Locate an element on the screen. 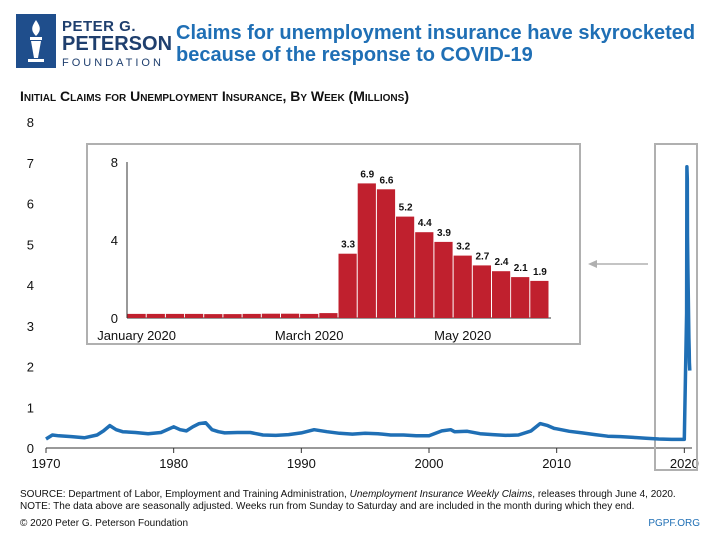  y-tick-label-2: 2 is located at coordinates (30, 367).